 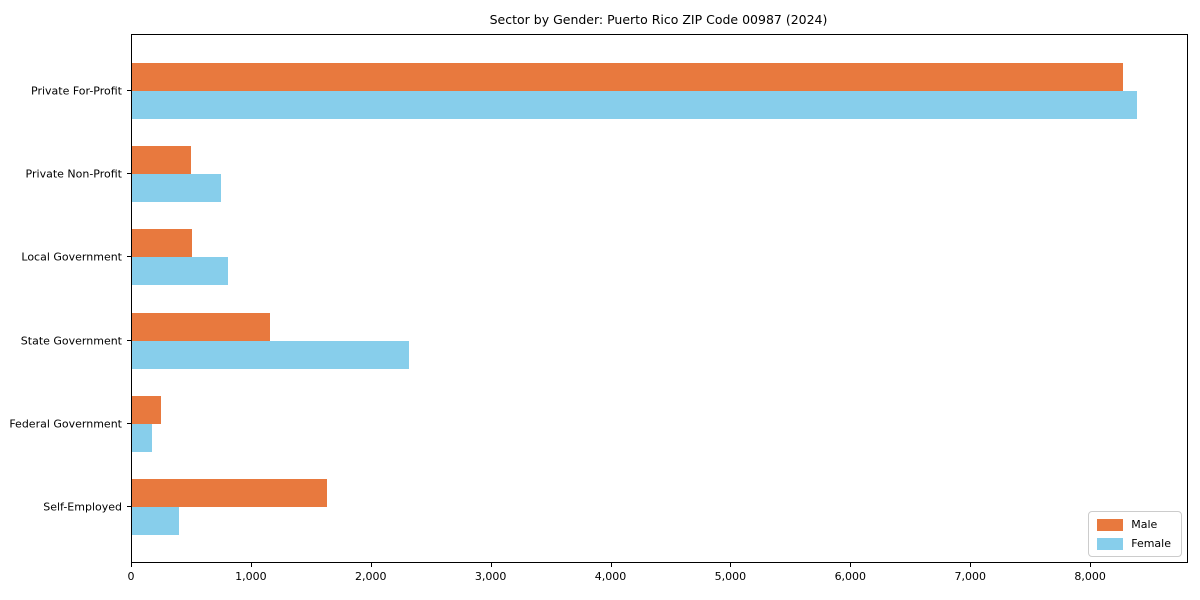 What do you see at coordinates (65, 424) in the screenshot?
I see `y-tick-label: Federal Government` at bounding box center [65, 424].